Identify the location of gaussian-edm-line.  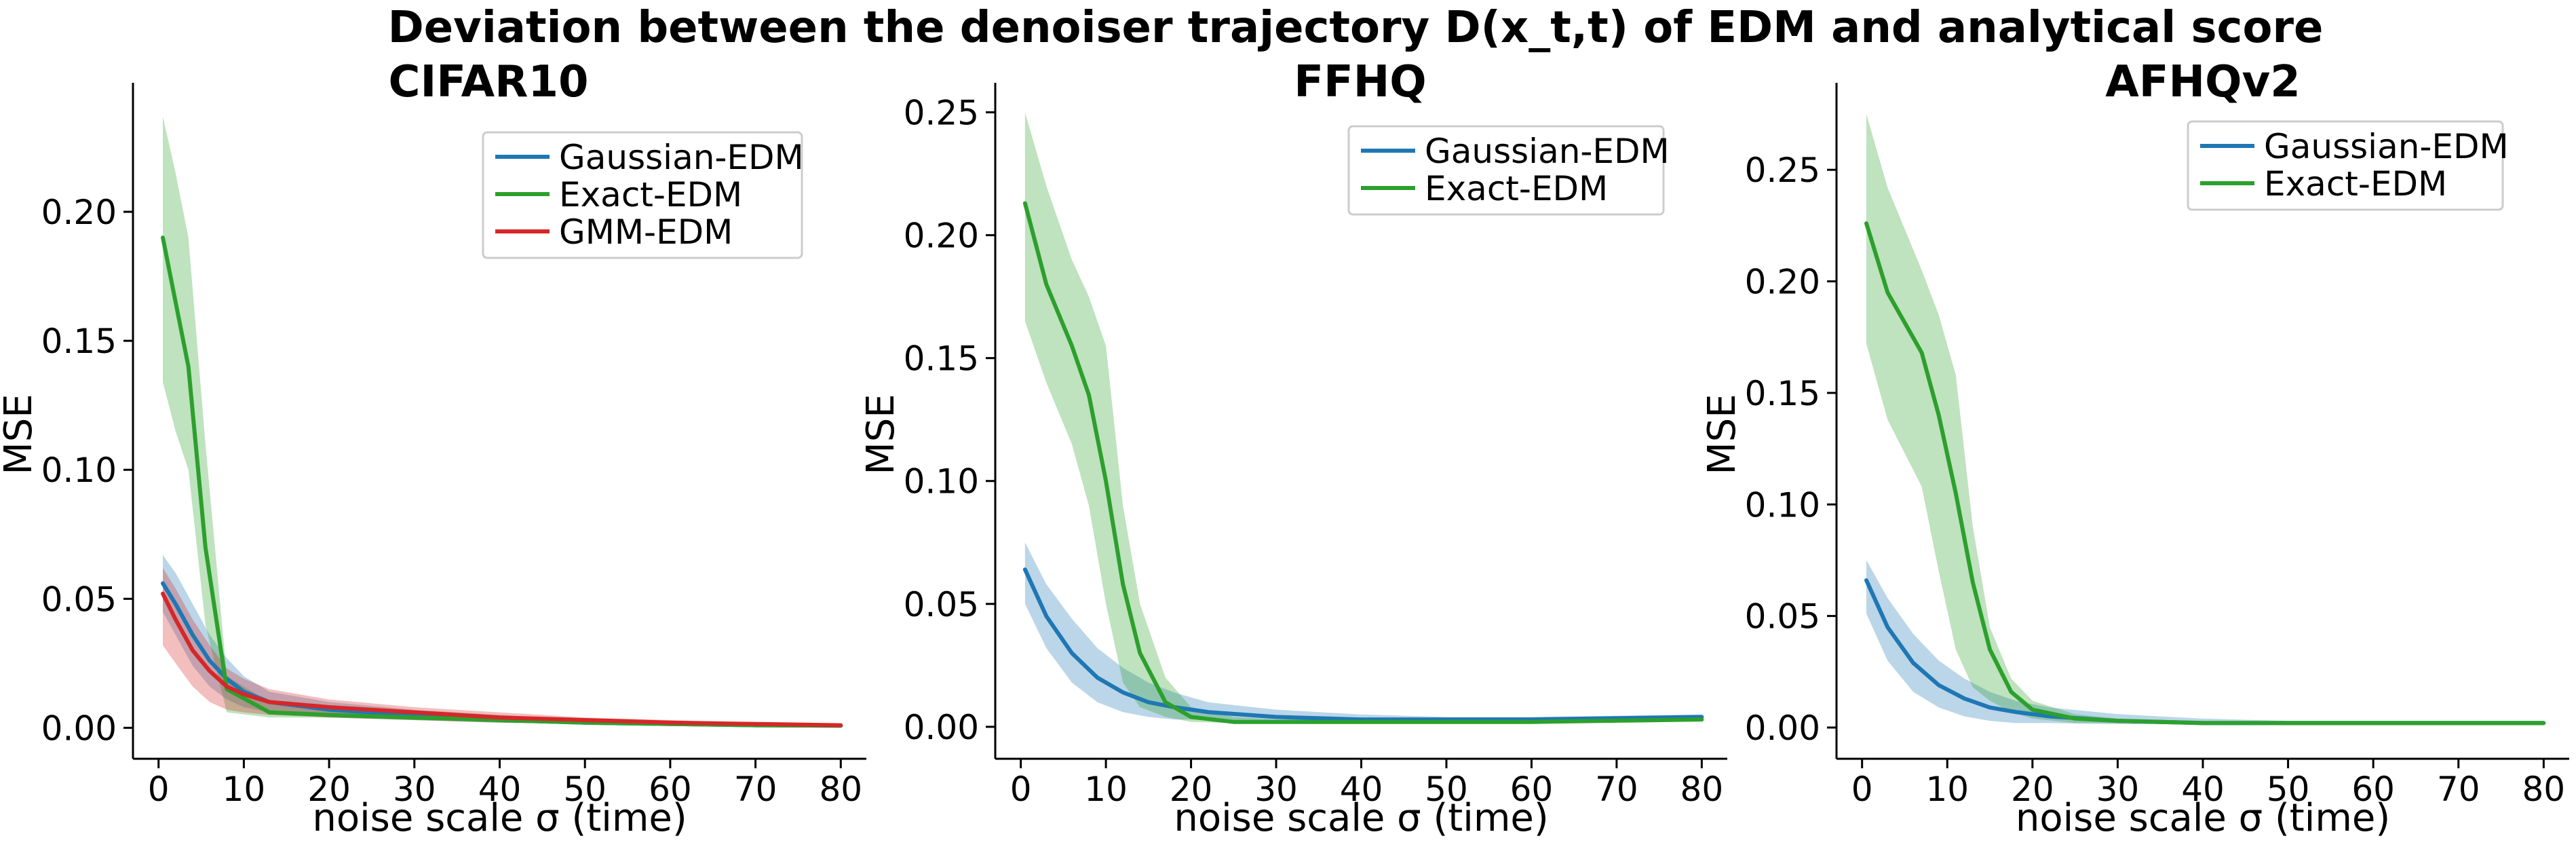
(1363, 644).